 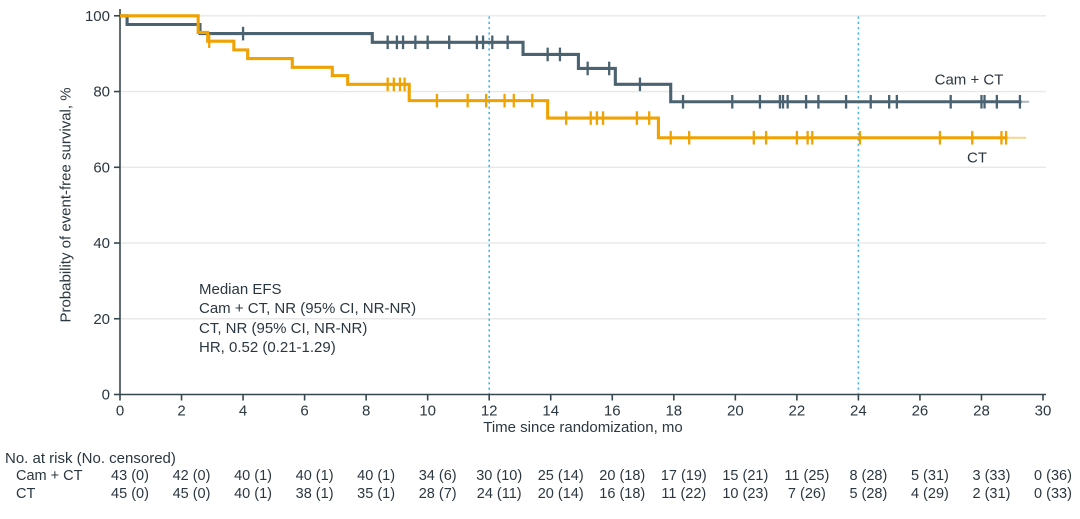 I want to click on km-curve-cam-ct, so click(x=571, y=59).